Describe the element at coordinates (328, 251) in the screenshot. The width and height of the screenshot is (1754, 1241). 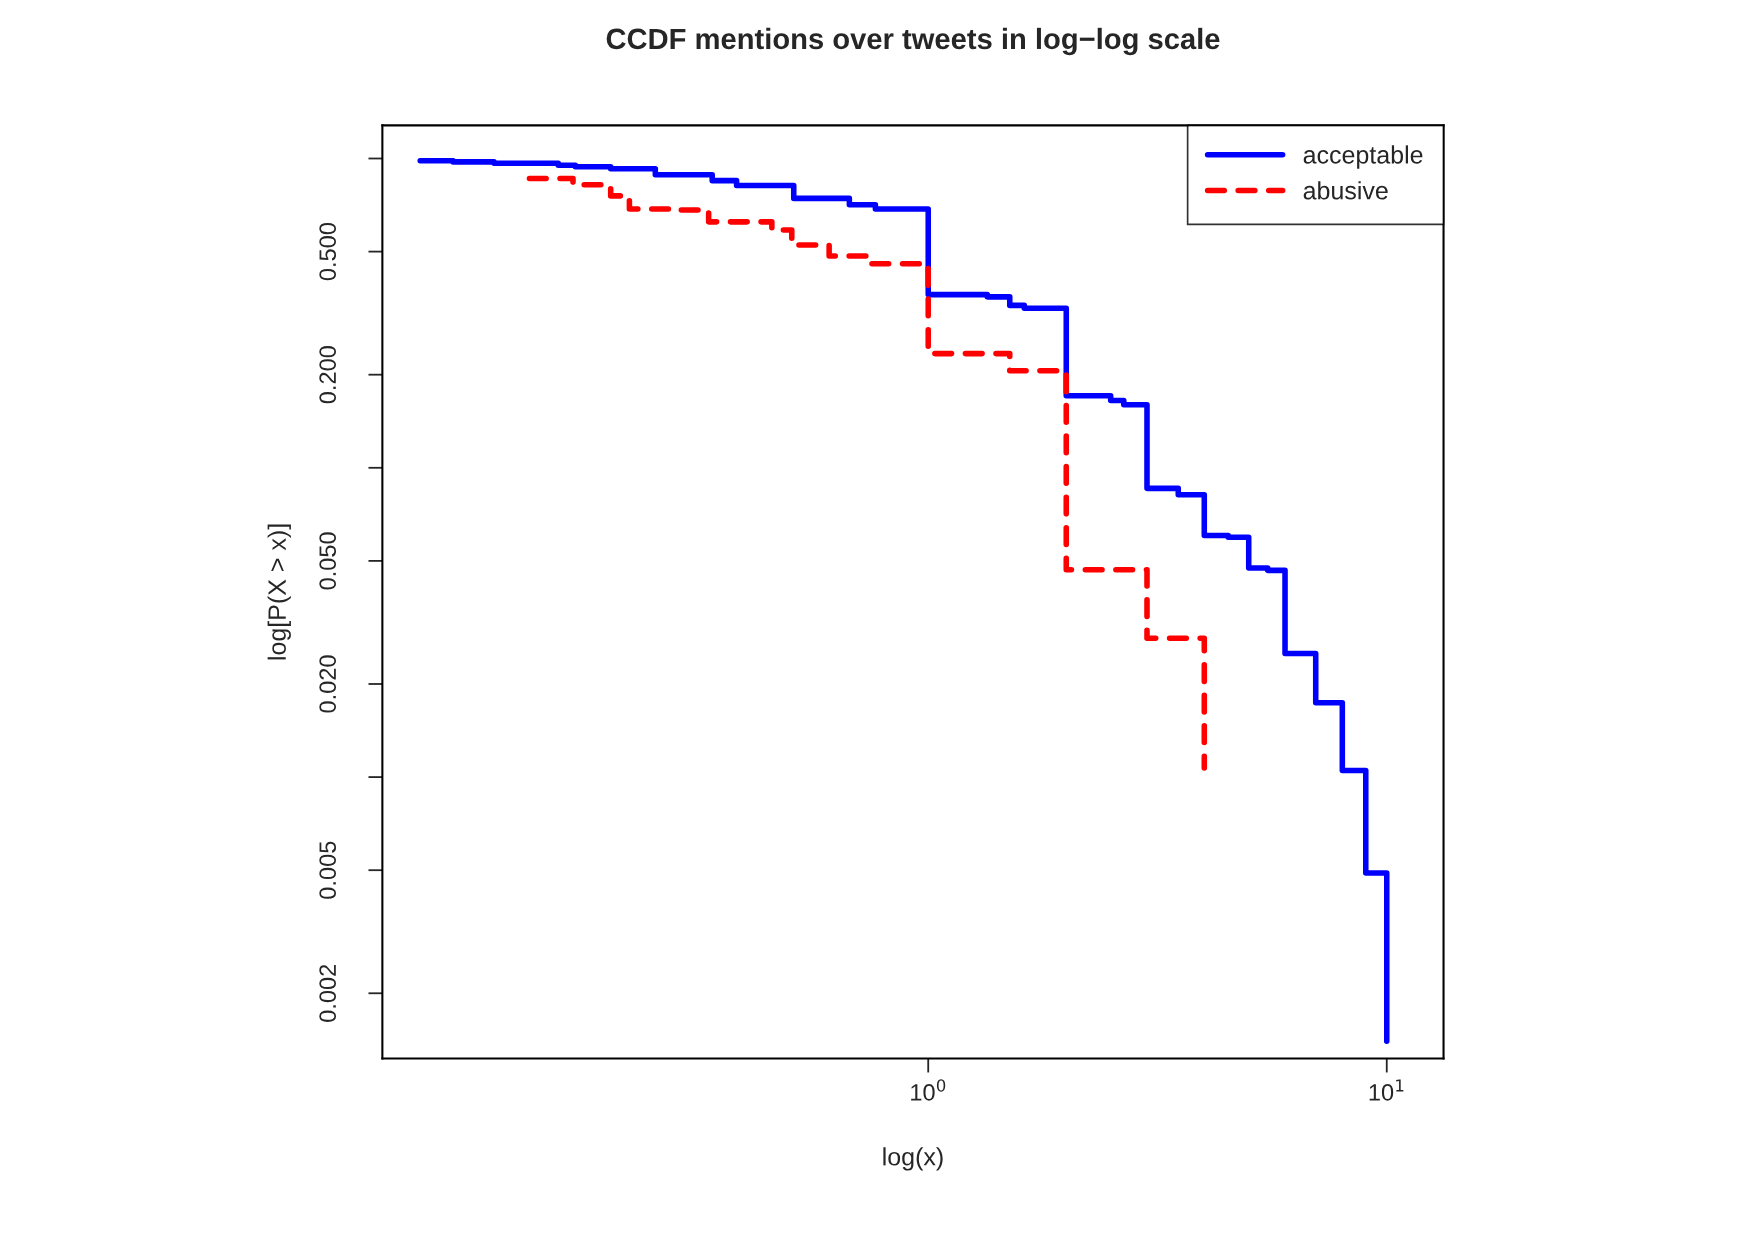
I see `y-tick-label: 0.500` at that location.